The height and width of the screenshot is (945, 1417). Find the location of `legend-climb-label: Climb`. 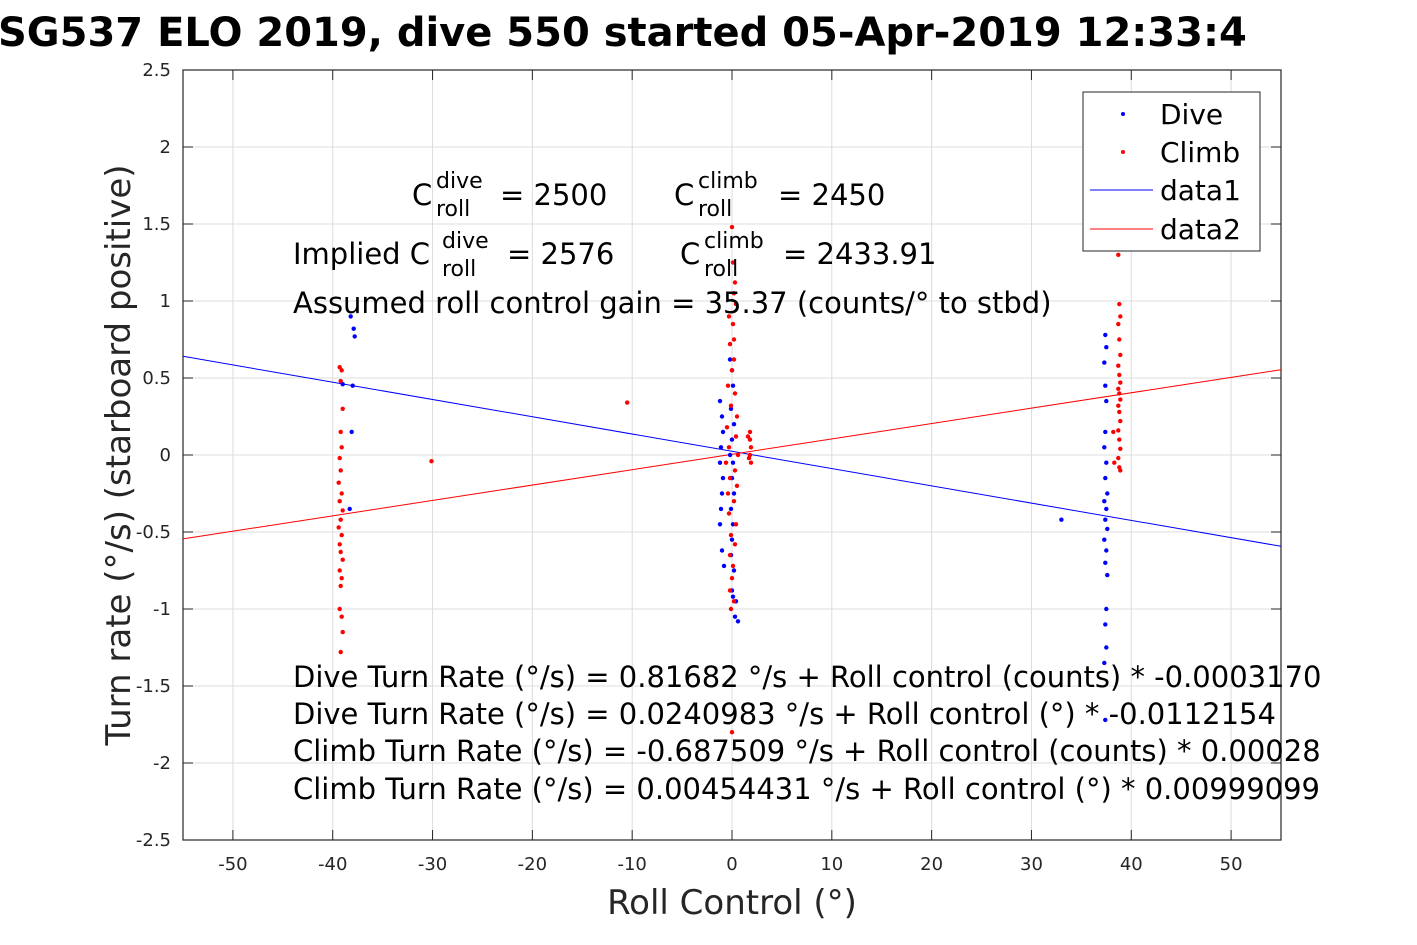

legend-climb-label: Climb is located at coordinates (1200, 152).